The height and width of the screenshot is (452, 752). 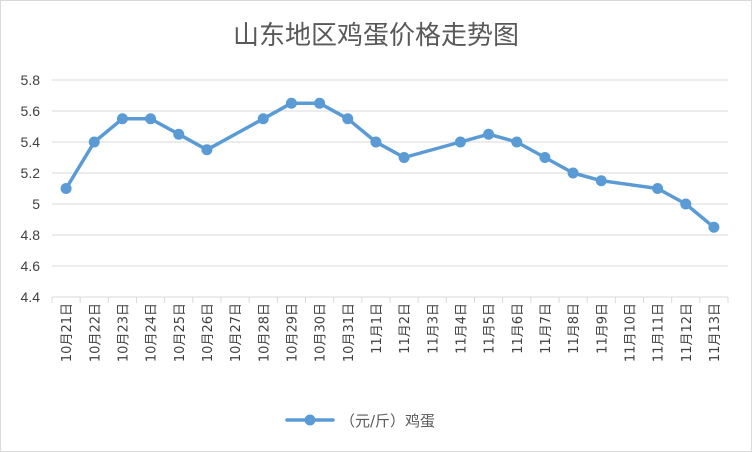 I want to click on x-tick-label: 10月31日, so click(x=349, y=332).